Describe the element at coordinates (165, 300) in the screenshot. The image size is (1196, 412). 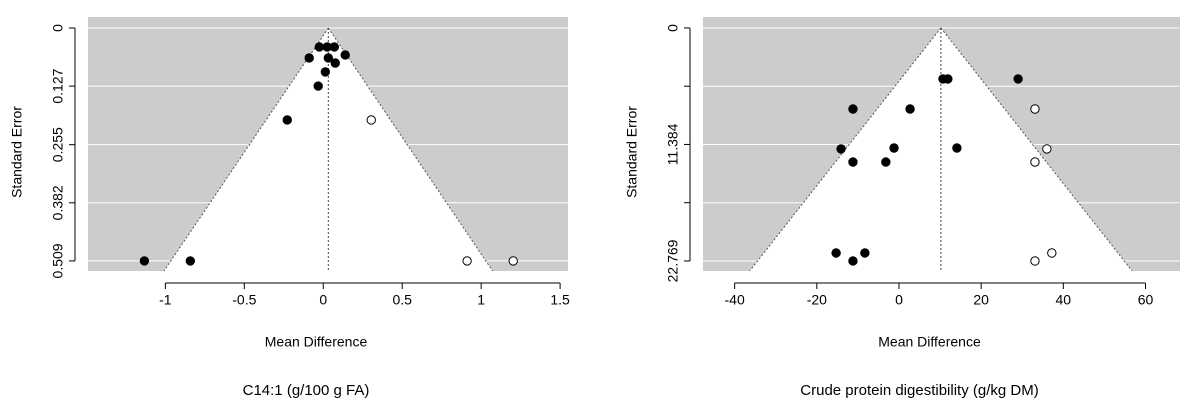
I see `x-tick-label: -1` at that location.